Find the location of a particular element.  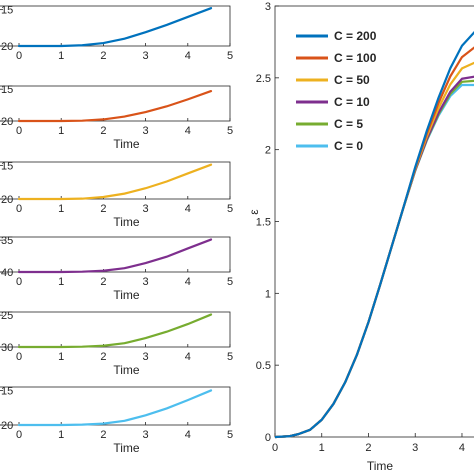

subplot-3: 0 1 2 3 4 5 20 15 Time is located at coordinates (116, 194).